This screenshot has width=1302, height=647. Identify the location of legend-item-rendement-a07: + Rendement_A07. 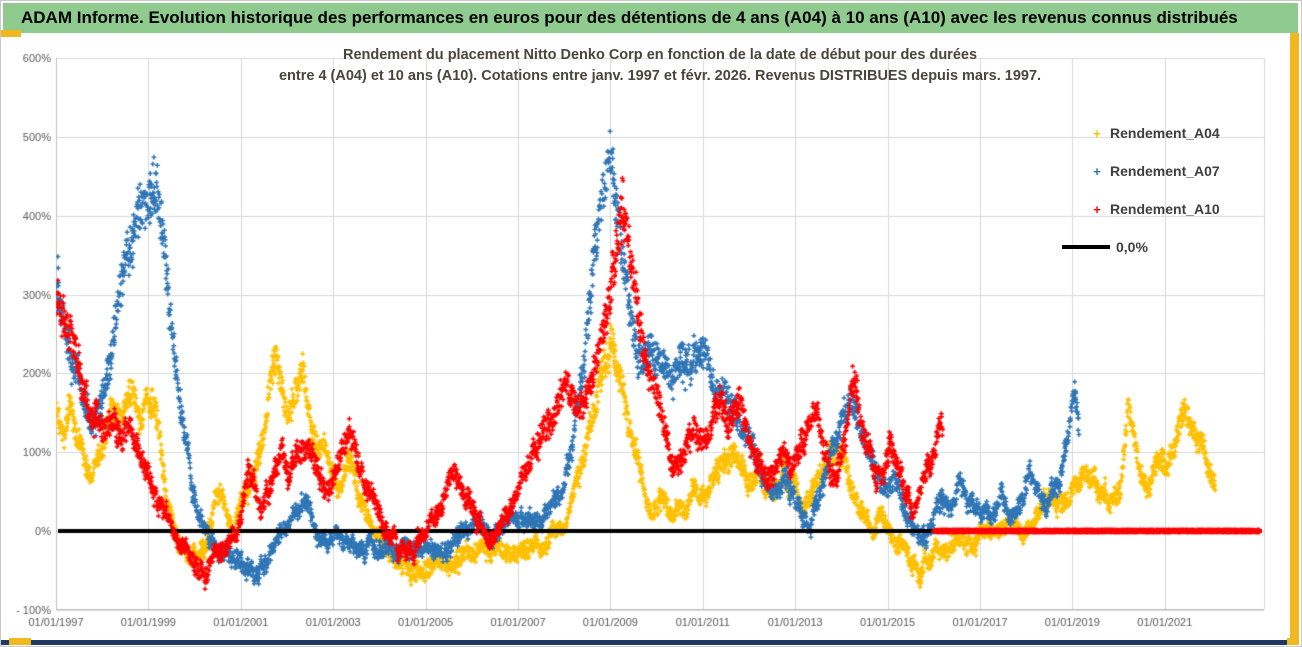
(1174, 171).